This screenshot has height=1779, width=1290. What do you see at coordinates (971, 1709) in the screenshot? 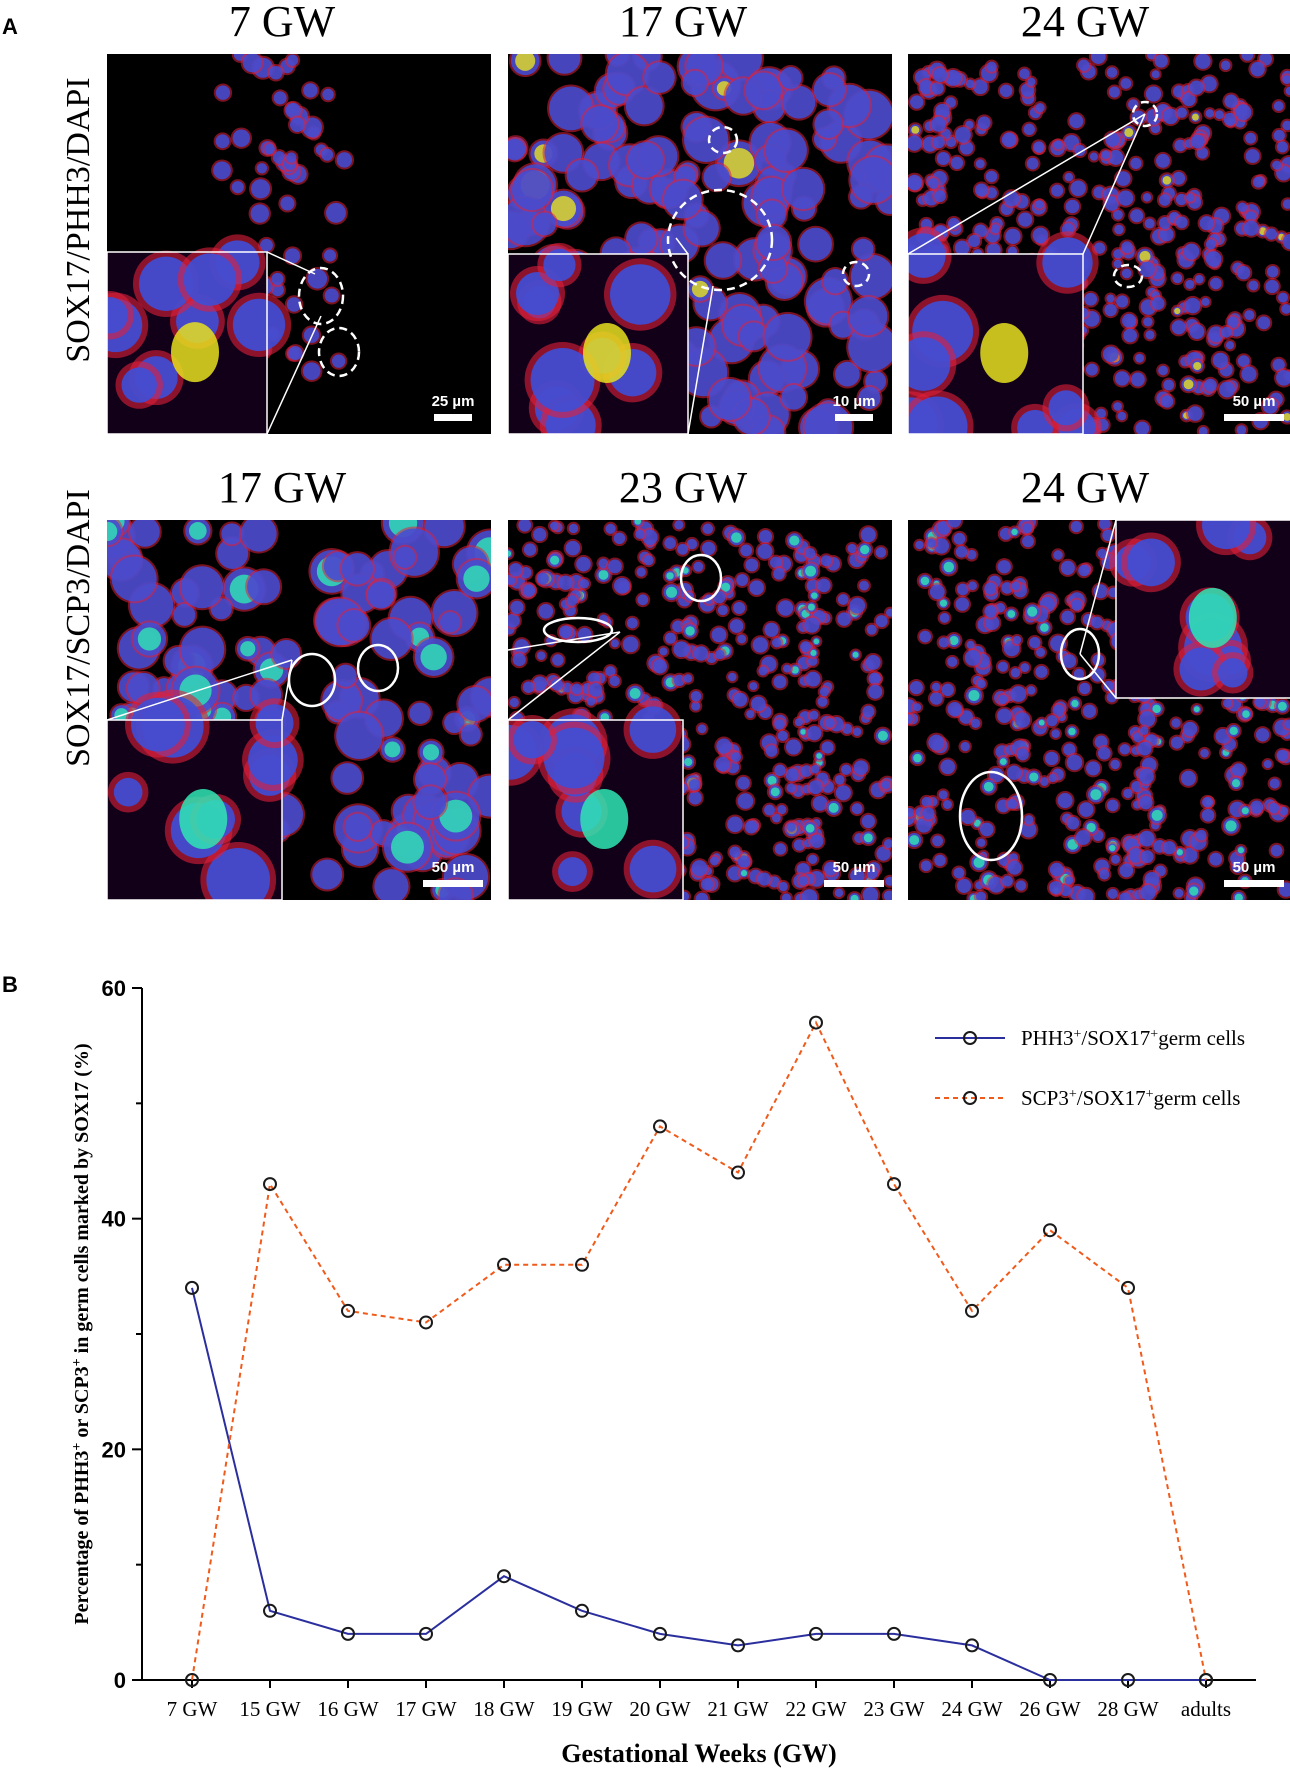
I see `x-tick-label: 24 GW` at bounding box center [971, 1709].